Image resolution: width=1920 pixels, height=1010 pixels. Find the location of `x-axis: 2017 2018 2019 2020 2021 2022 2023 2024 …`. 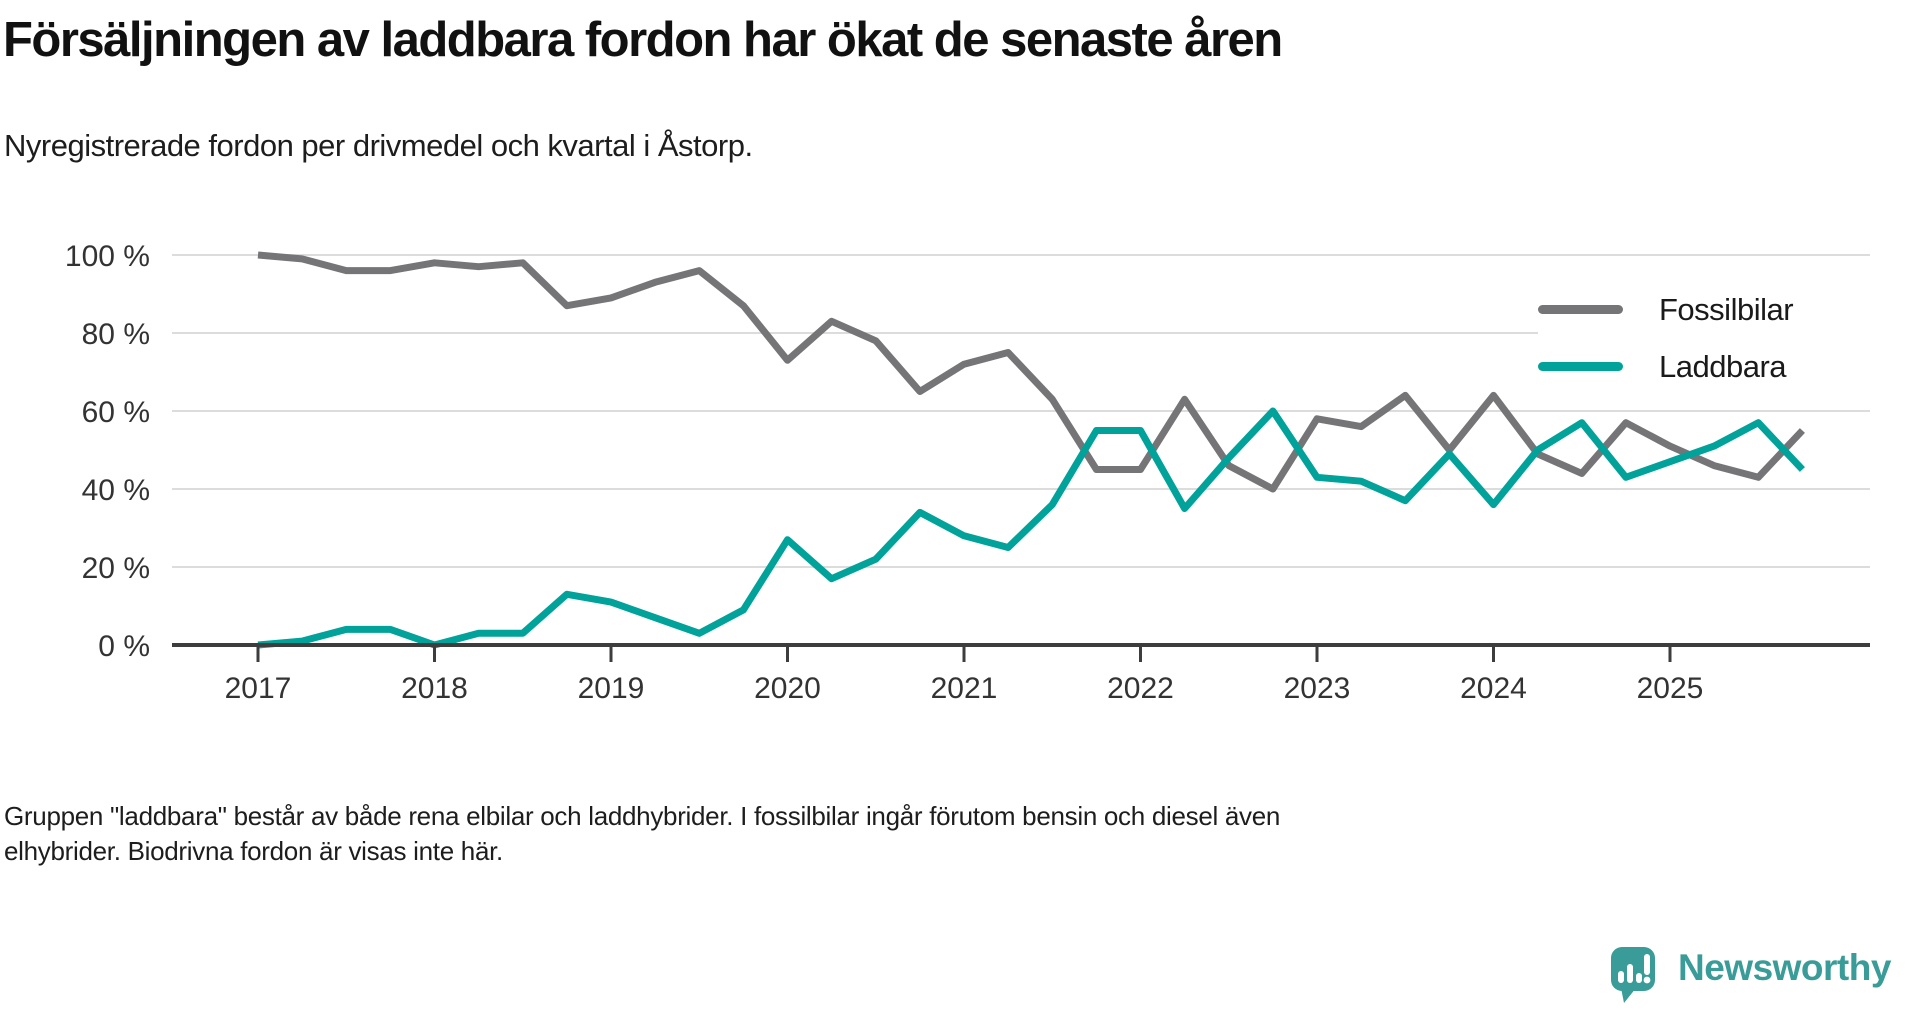

x-axis: 2017 2018 2019 2020 2021 2022 2023 2024 … is located at coordinates (1021, 674).